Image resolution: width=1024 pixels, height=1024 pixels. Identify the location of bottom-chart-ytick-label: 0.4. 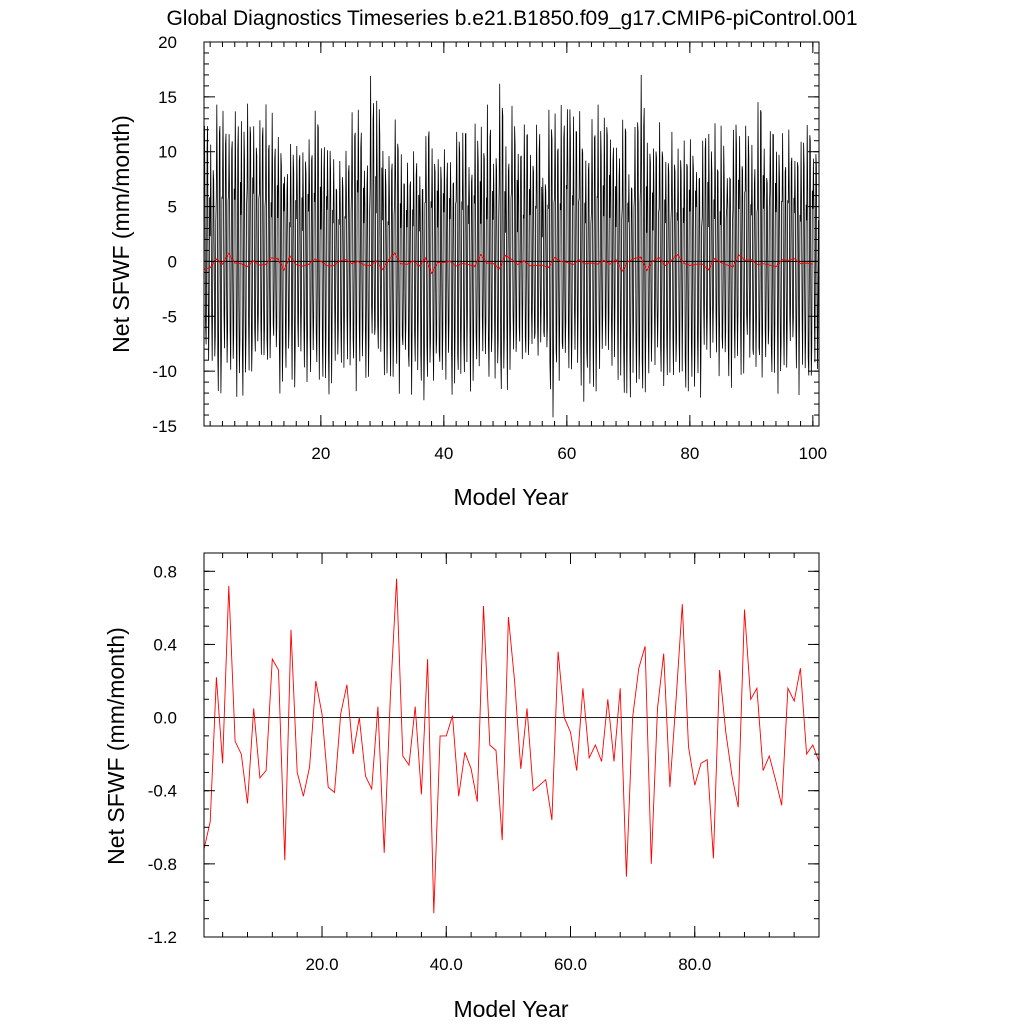
(165, 644).